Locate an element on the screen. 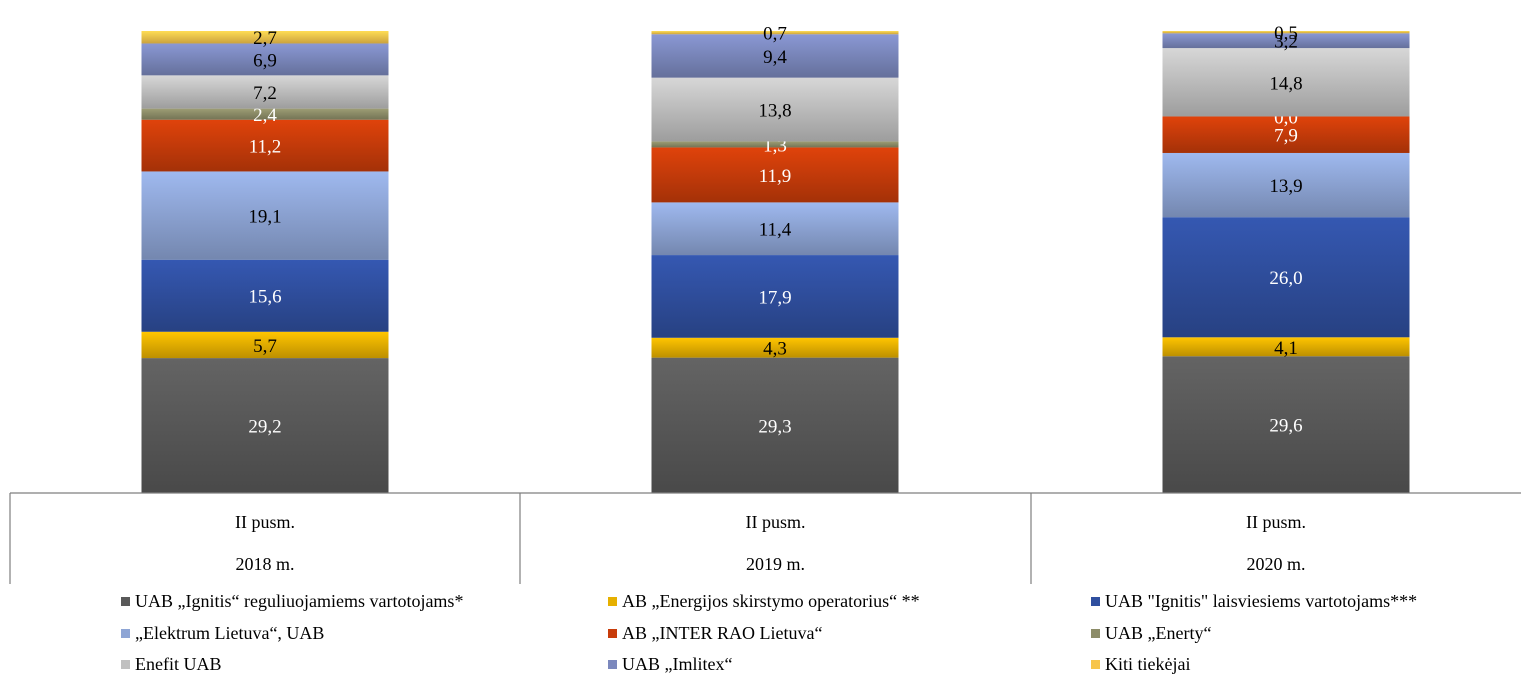 The height and width of the screenshot is (683, 1521). legend-label: AB „Energijos skirstymo operatorius“ ** is located at coordinates (771, 600).